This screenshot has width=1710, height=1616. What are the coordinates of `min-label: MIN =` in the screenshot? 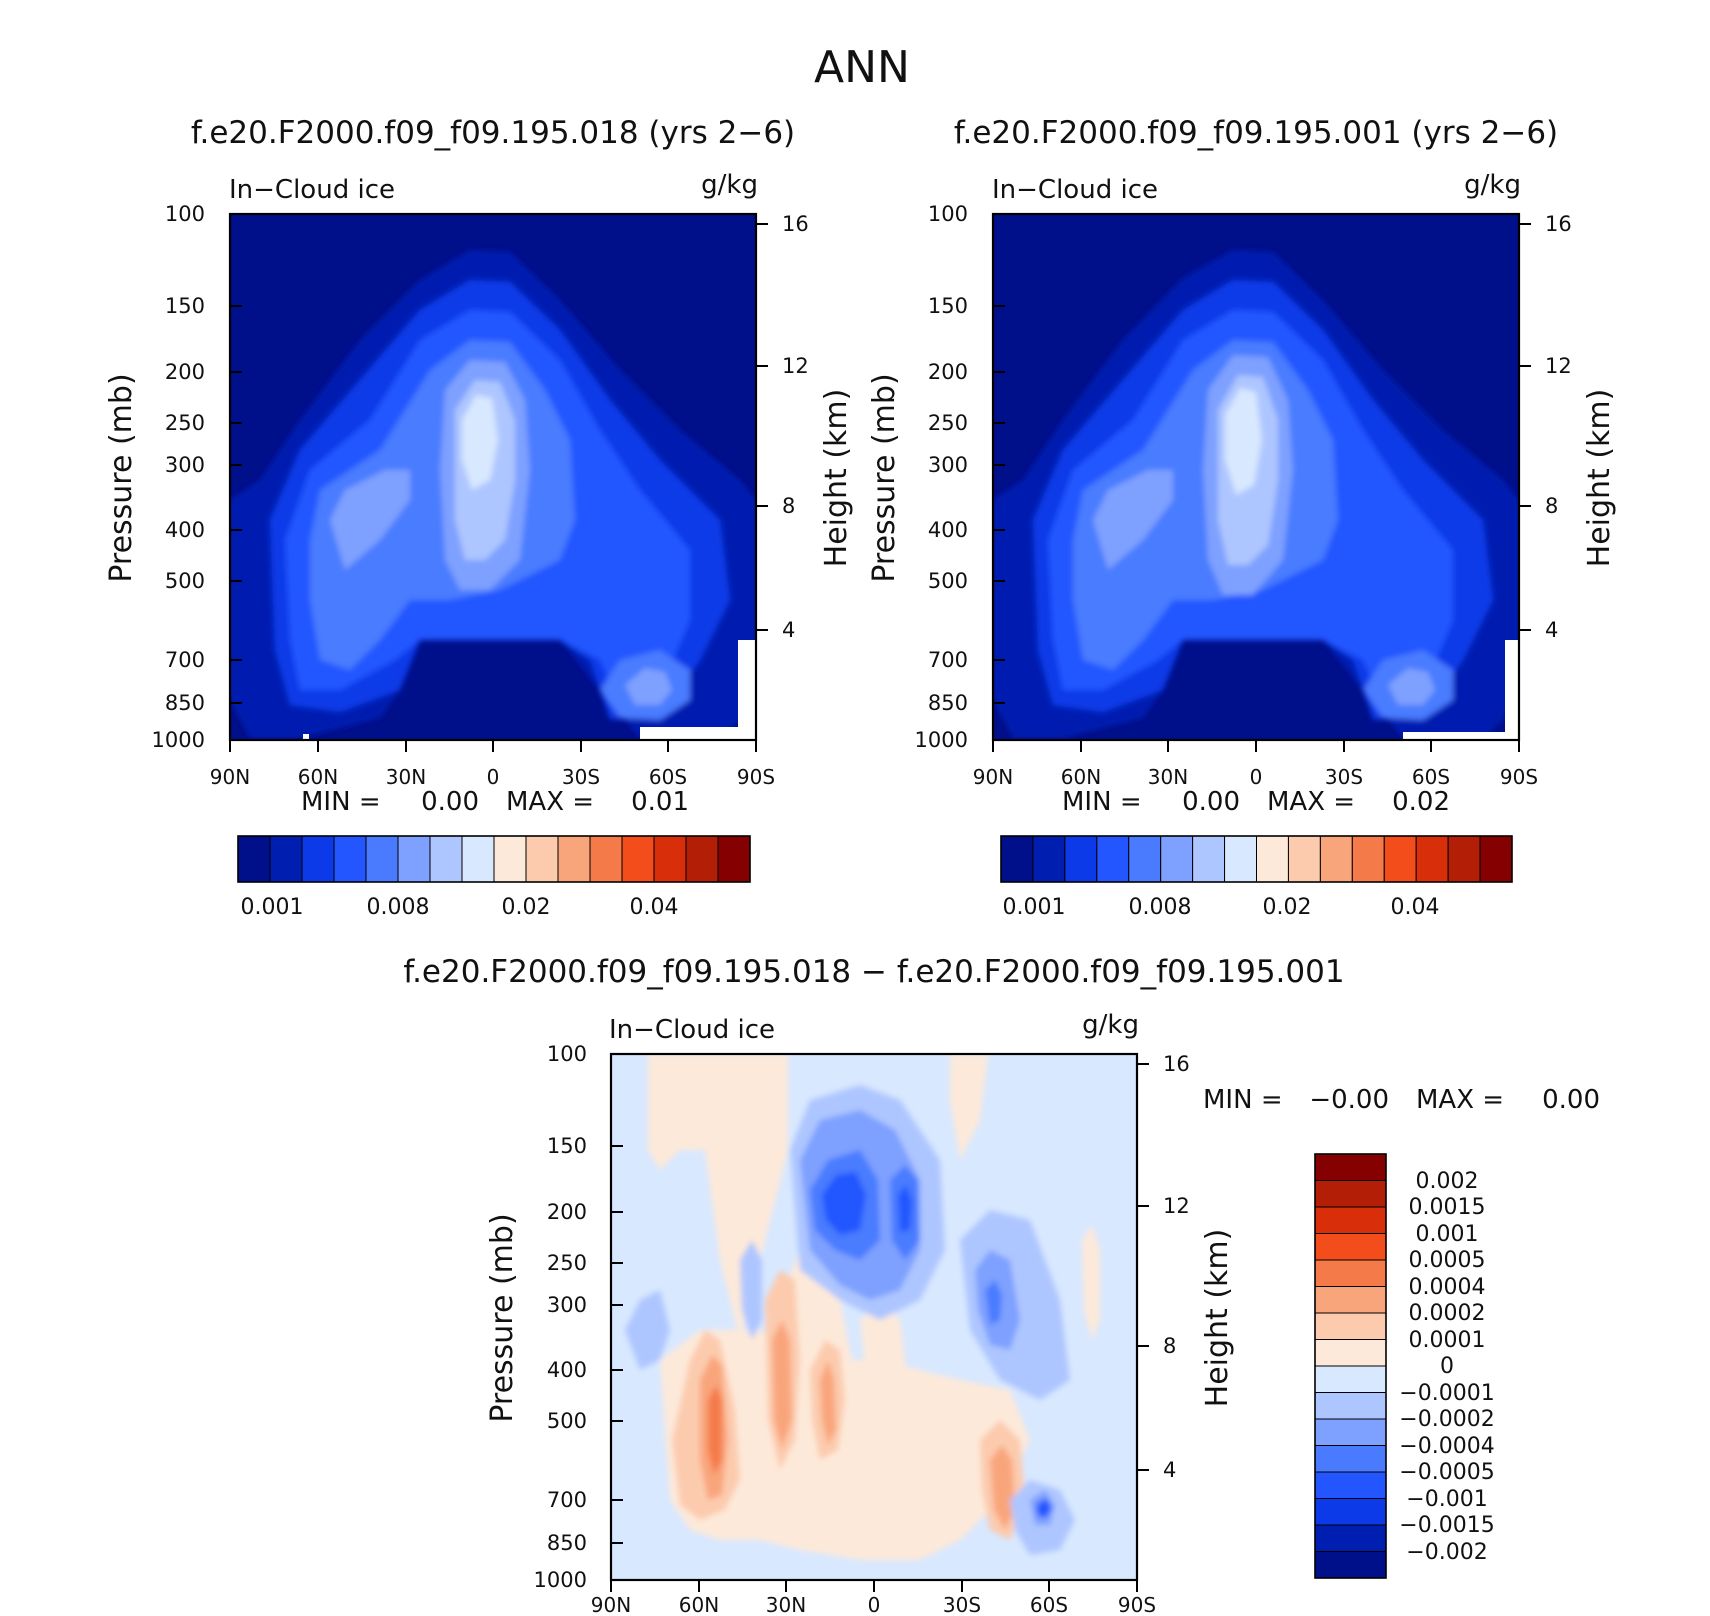 It's located at (1243, 1100).